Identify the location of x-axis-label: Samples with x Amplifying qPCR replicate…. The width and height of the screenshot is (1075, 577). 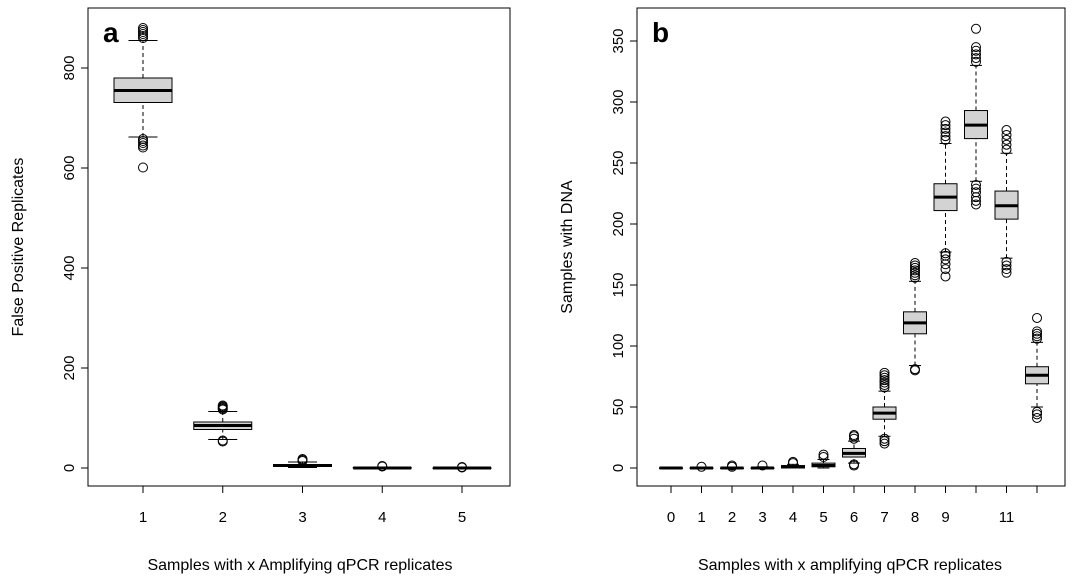
(299, 565).